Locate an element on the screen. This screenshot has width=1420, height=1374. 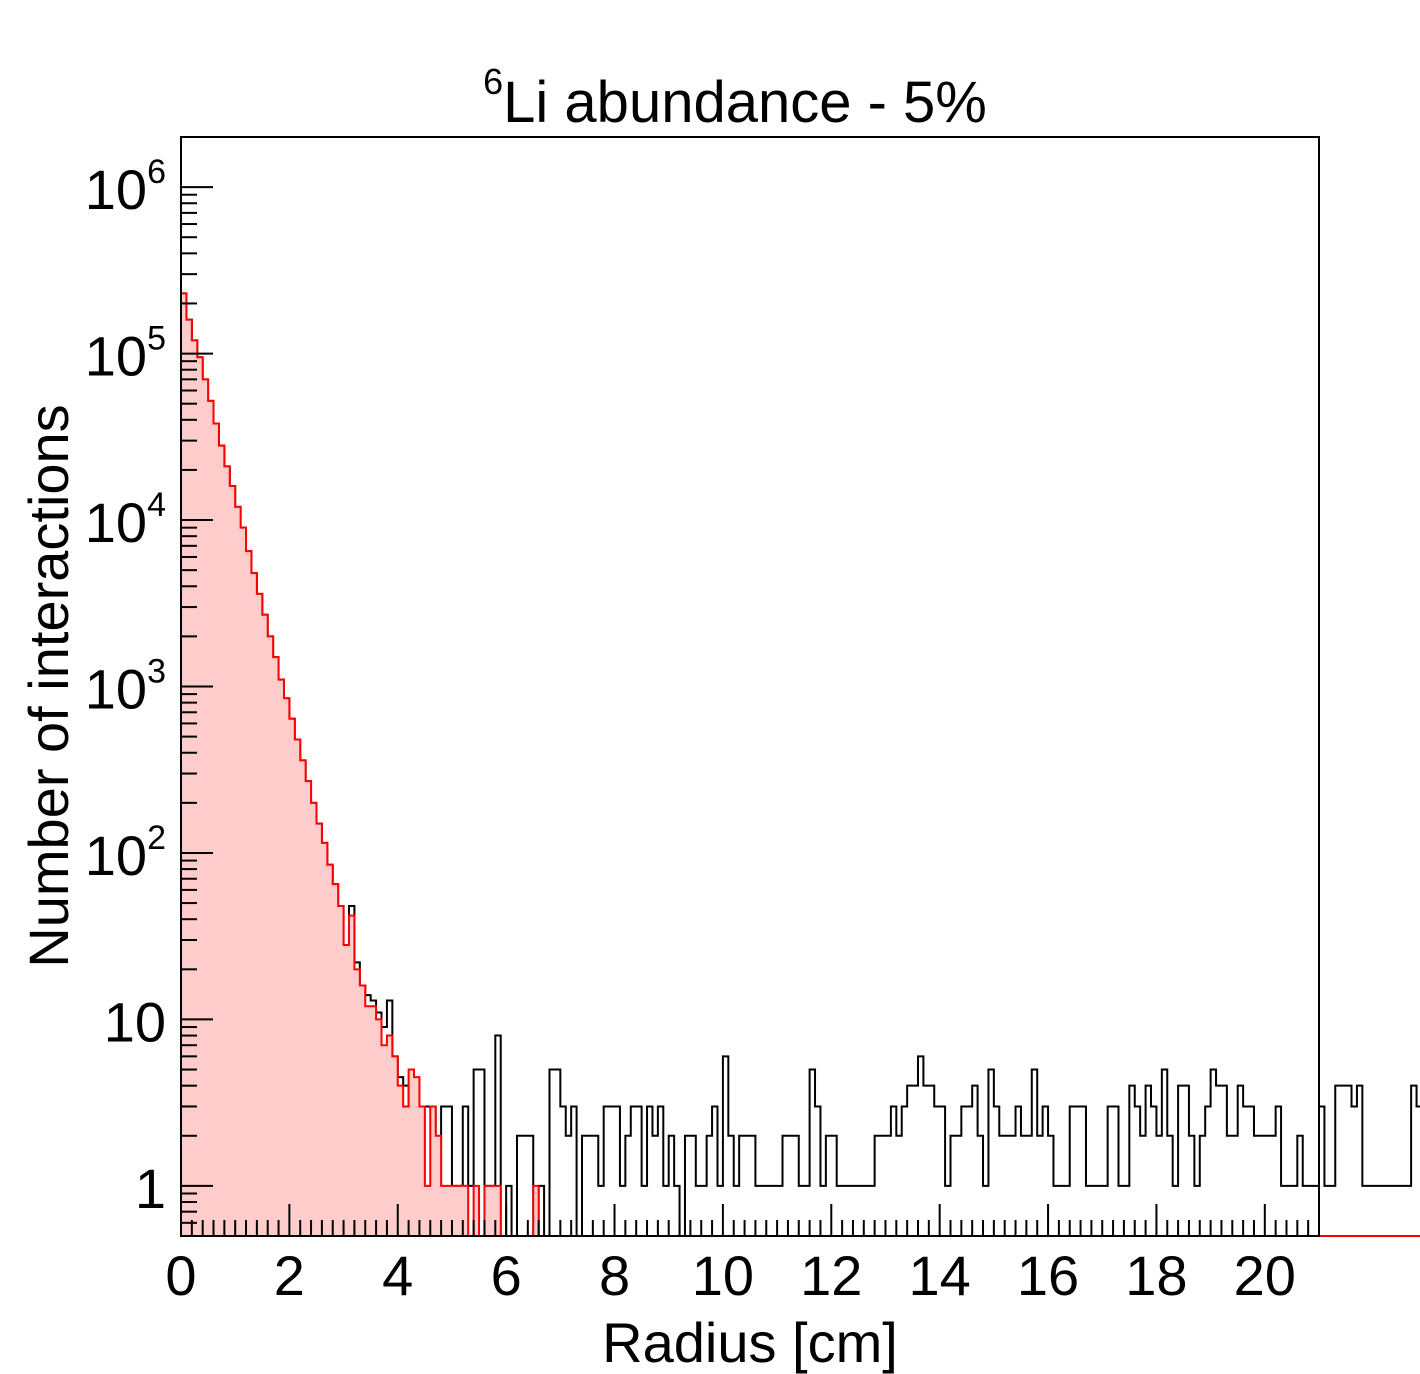
y-tick-label: 10² is located at coordinates (125, 853).